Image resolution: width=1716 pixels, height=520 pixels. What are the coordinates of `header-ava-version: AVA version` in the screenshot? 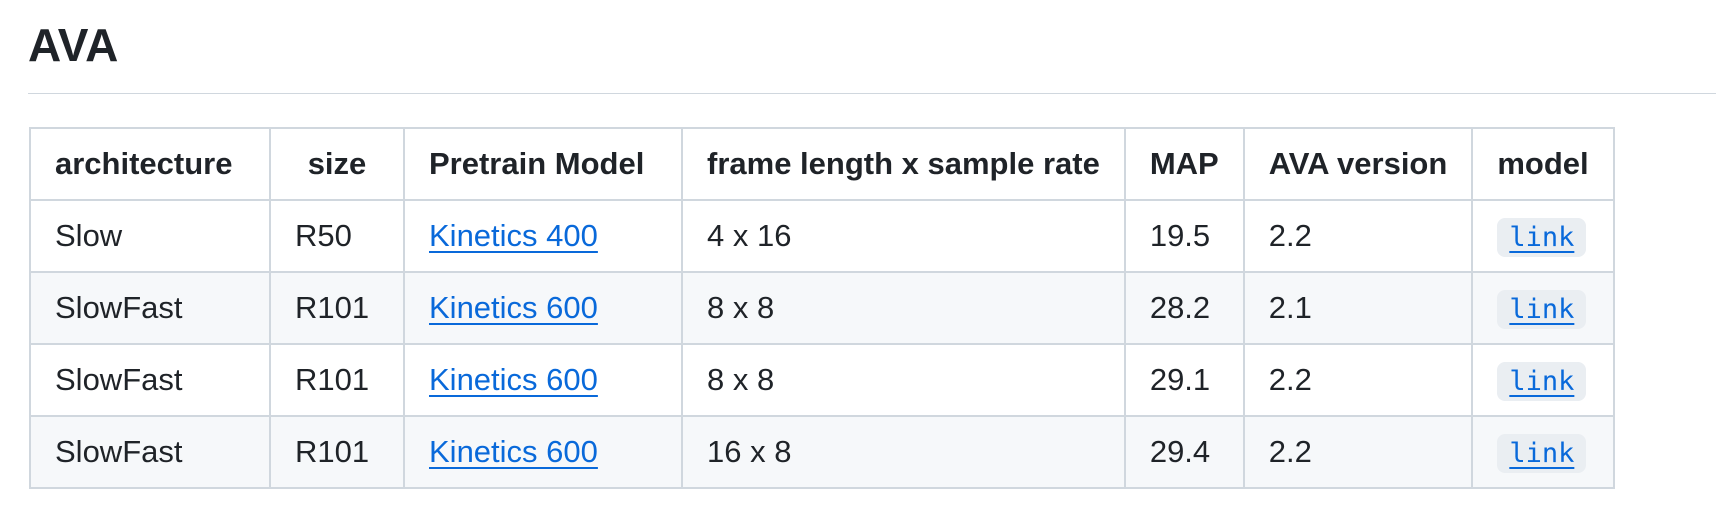 It's located at (1358, 164).